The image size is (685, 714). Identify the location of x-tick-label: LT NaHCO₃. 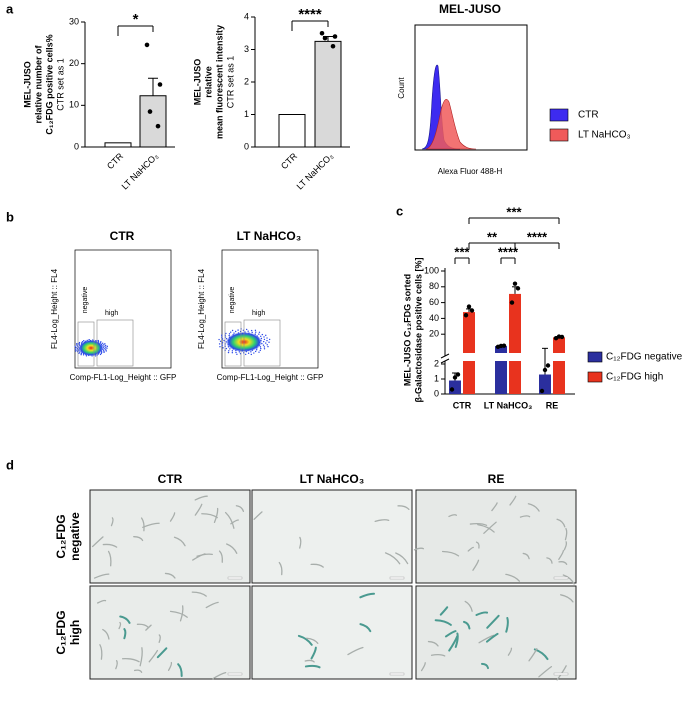
(315, 171).